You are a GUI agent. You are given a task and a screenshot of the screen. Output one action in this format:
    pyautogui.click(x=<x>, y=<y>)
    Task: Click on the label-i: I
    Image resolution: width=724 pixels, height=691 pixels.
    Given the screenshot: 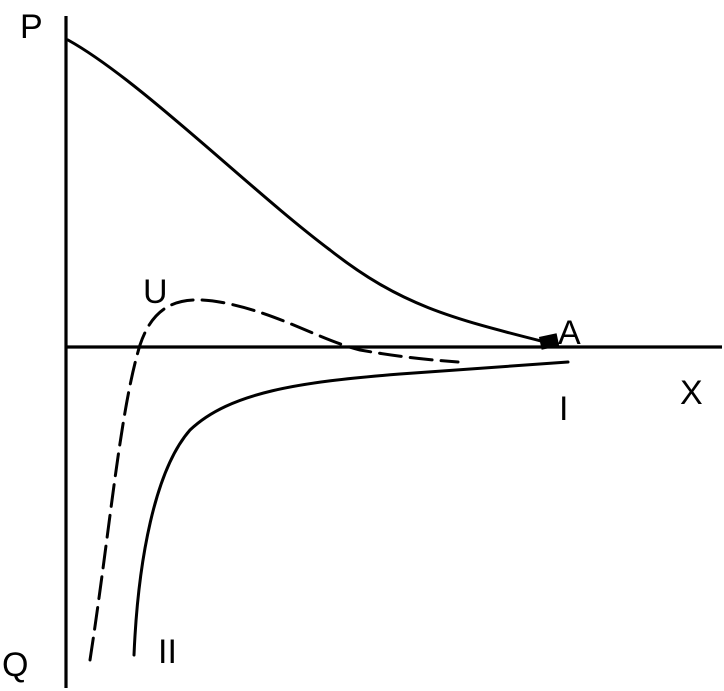 What is the action you would take?
    pyautogui.click(x=563, y=409)
    